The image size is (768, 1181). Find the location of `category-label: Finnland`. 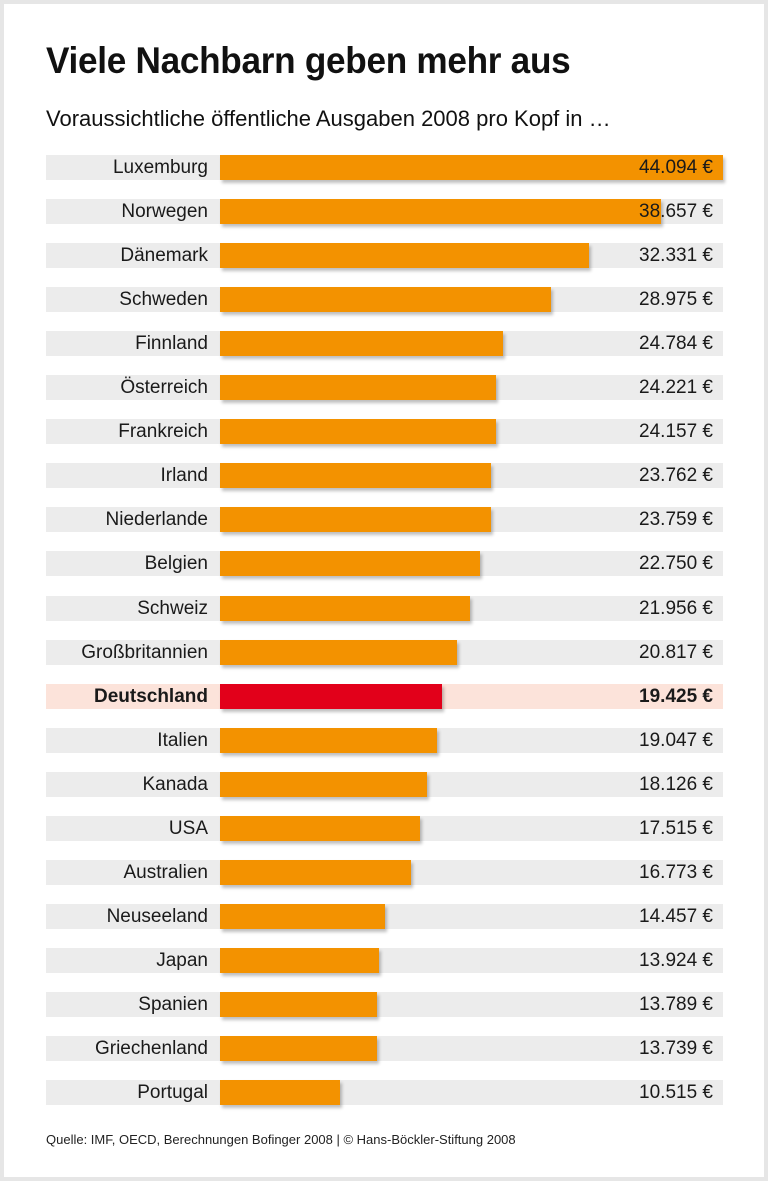

category-label: Finnland is located at coordinates (171, 344).